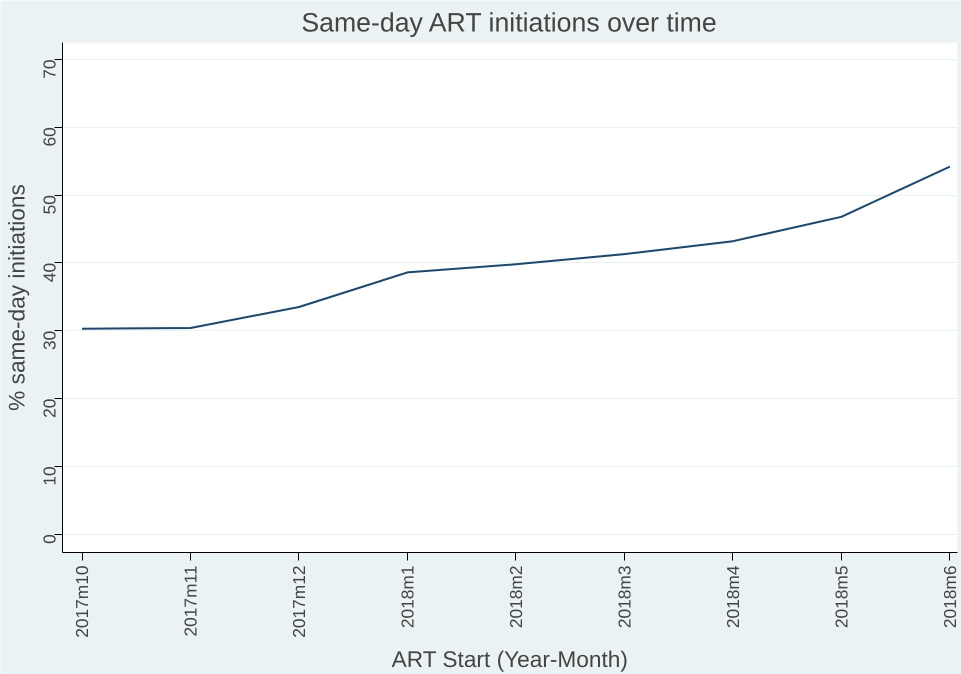 The image size is (961, 674). I want to click on y-tick-label: 60, so click(50, 137).